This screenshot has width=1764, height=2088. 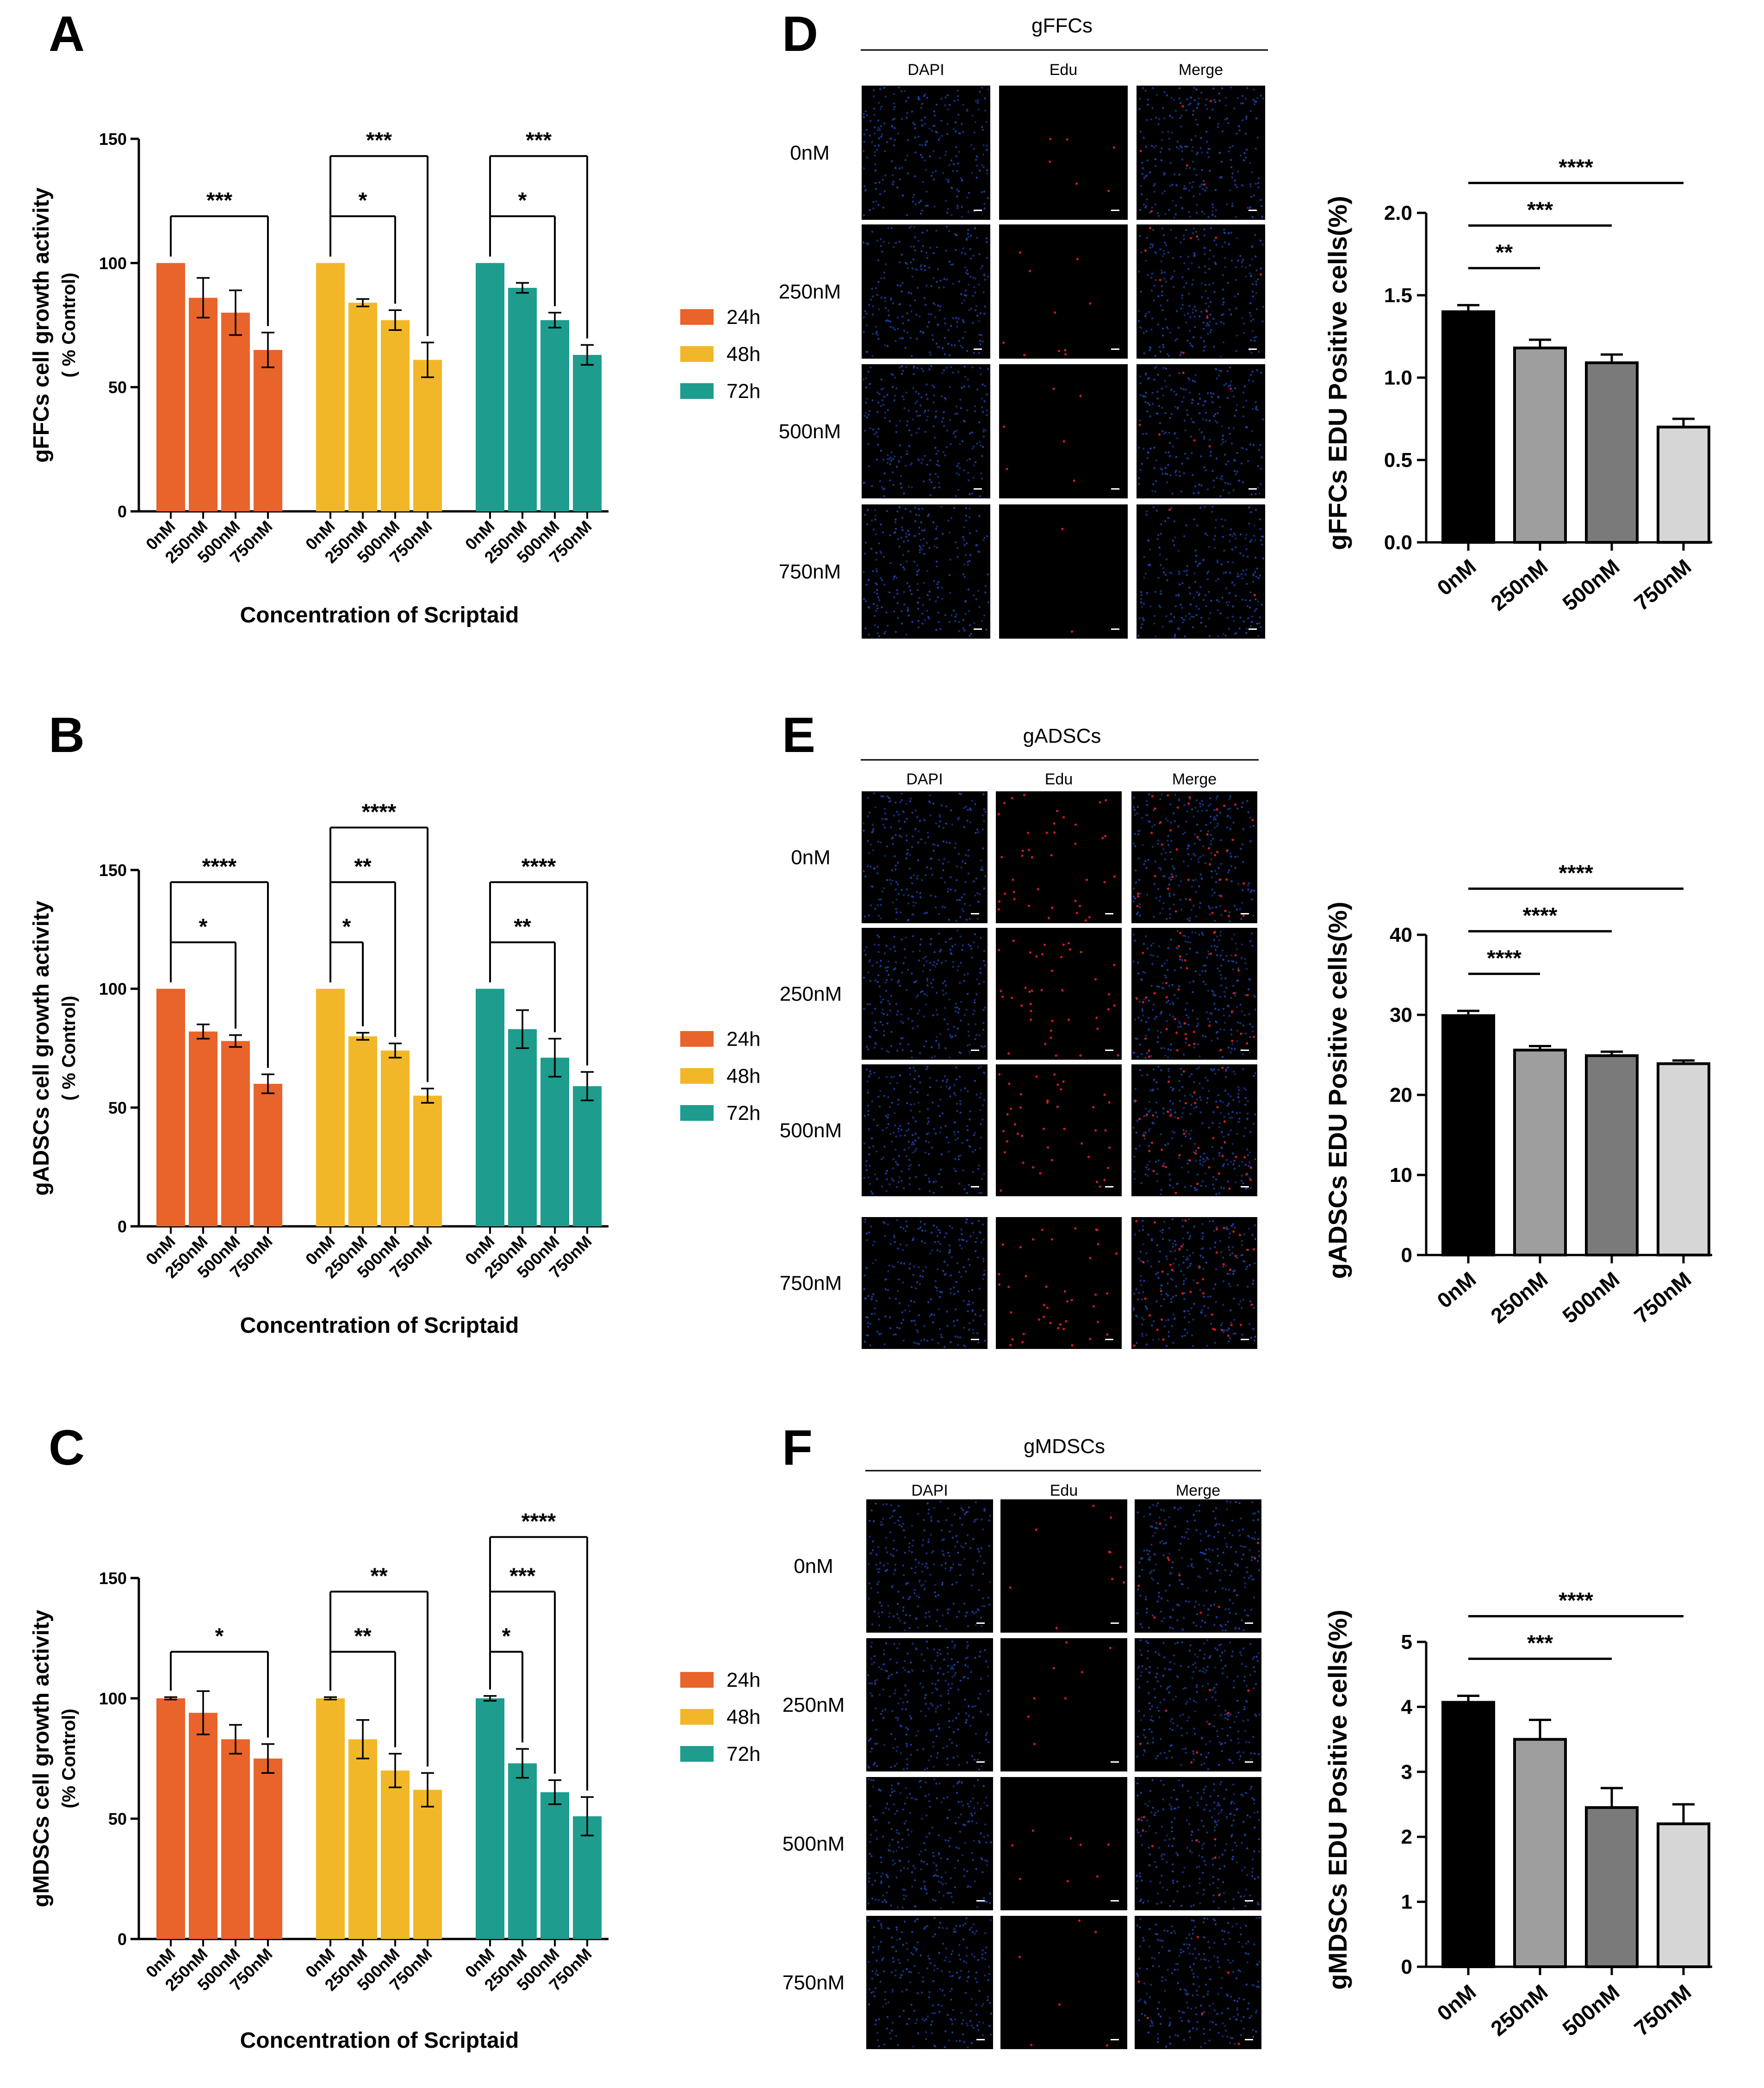 I want to click on legend-label: 72h, so click(x=743, y=1113).